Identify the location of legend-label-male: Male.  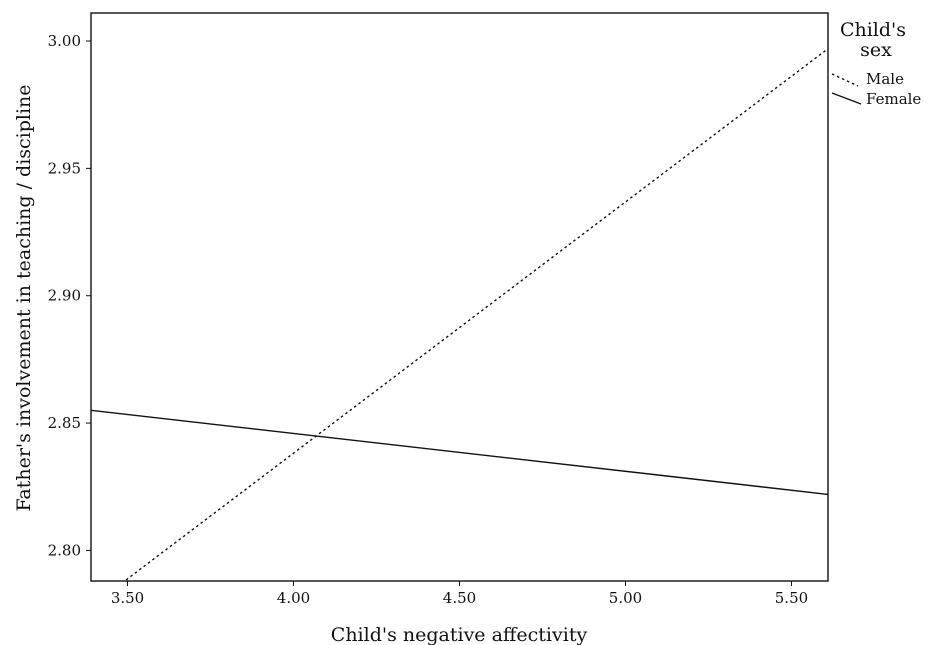
(885, 79).